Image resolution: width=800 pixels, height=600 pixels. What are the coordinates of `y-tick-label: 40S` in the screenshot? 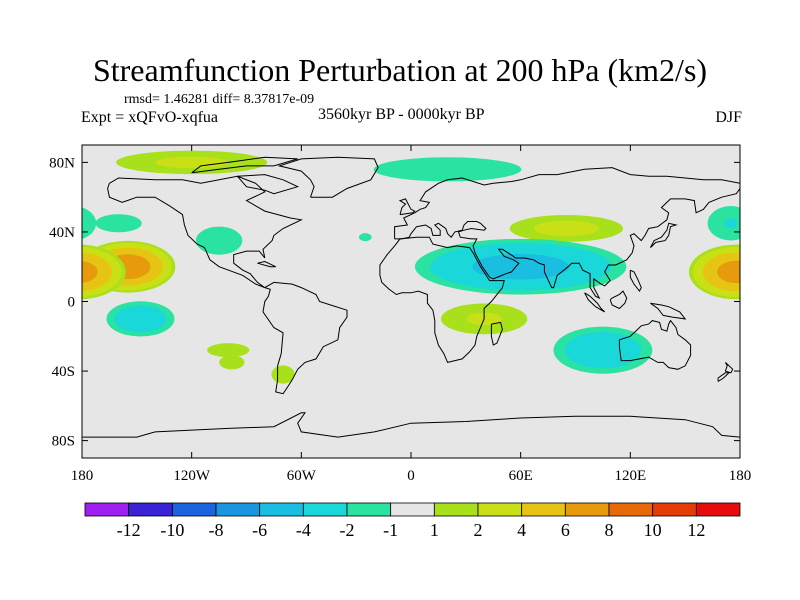 It's located at (63, 372).